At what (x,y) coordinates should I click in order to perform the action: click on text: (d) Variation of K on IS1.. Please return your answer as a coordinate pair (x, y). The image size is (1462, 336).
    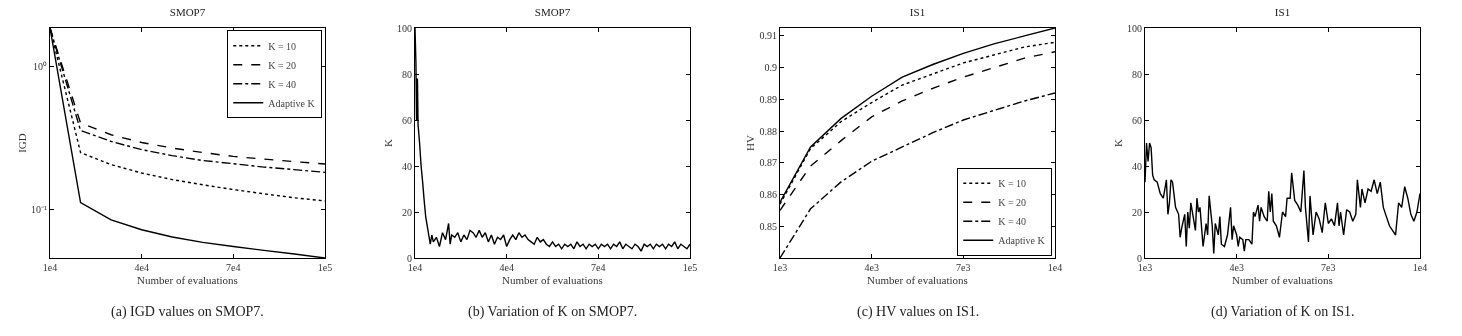
    Looking at the image, I should click on (1283, 312).